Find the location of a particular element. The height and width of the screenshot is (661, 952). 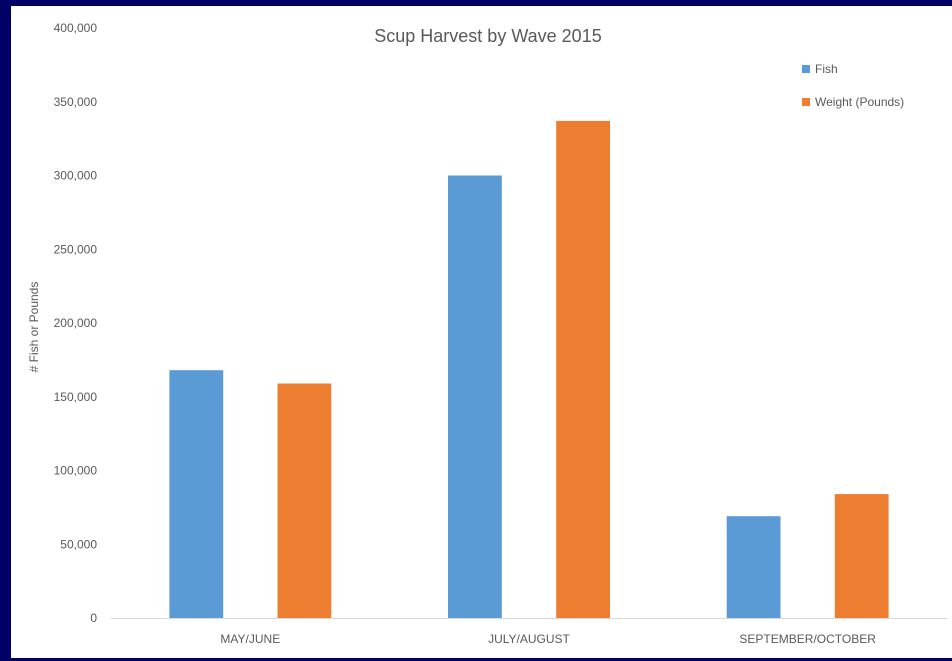

chart-title: Scup Harvest by Wave 2015 is located at coordinates (487, 36).